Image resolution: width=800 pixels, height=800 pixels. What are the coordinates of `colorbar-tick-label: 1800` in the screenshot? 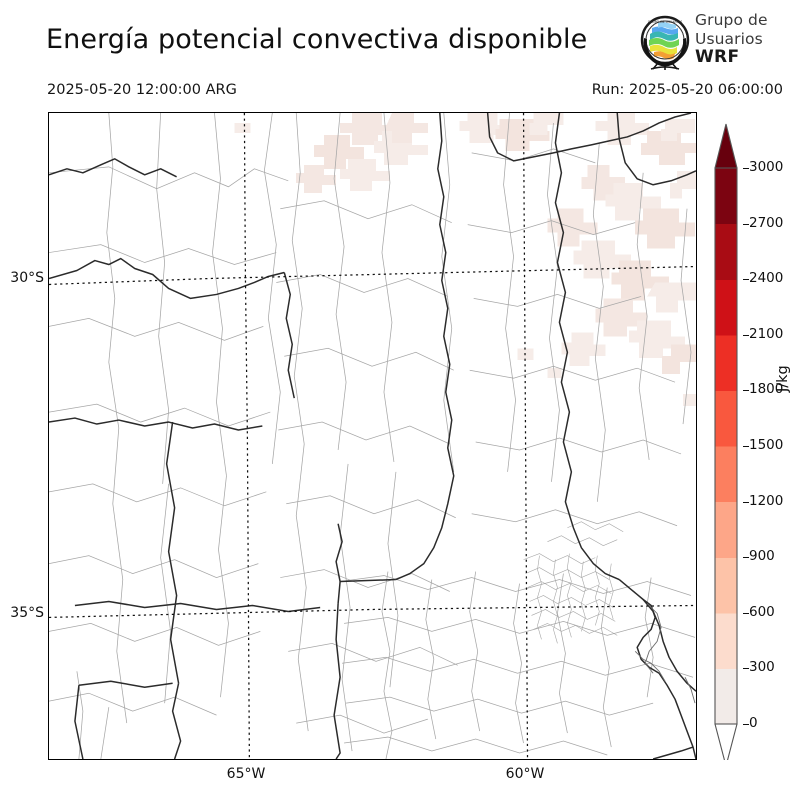 It's located at (763, 389).